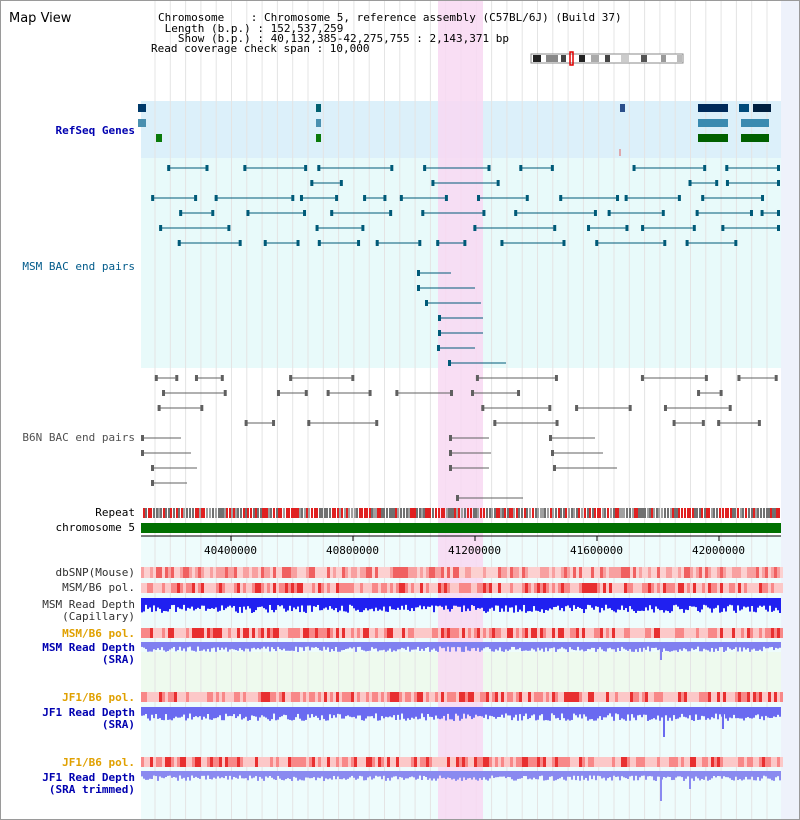 The height and width of the screenshot is (820, 800). I want to click on track-label-refseq-genes: RefSeq Genes, so click(95, 130).